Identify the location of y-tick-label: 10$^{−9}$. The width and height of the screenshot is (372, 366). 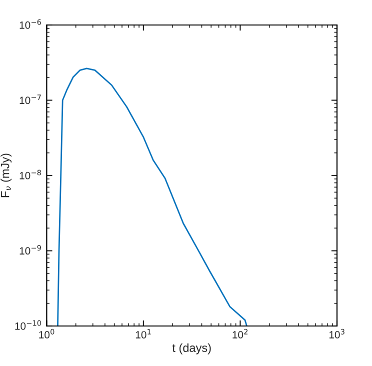
(30, 250).